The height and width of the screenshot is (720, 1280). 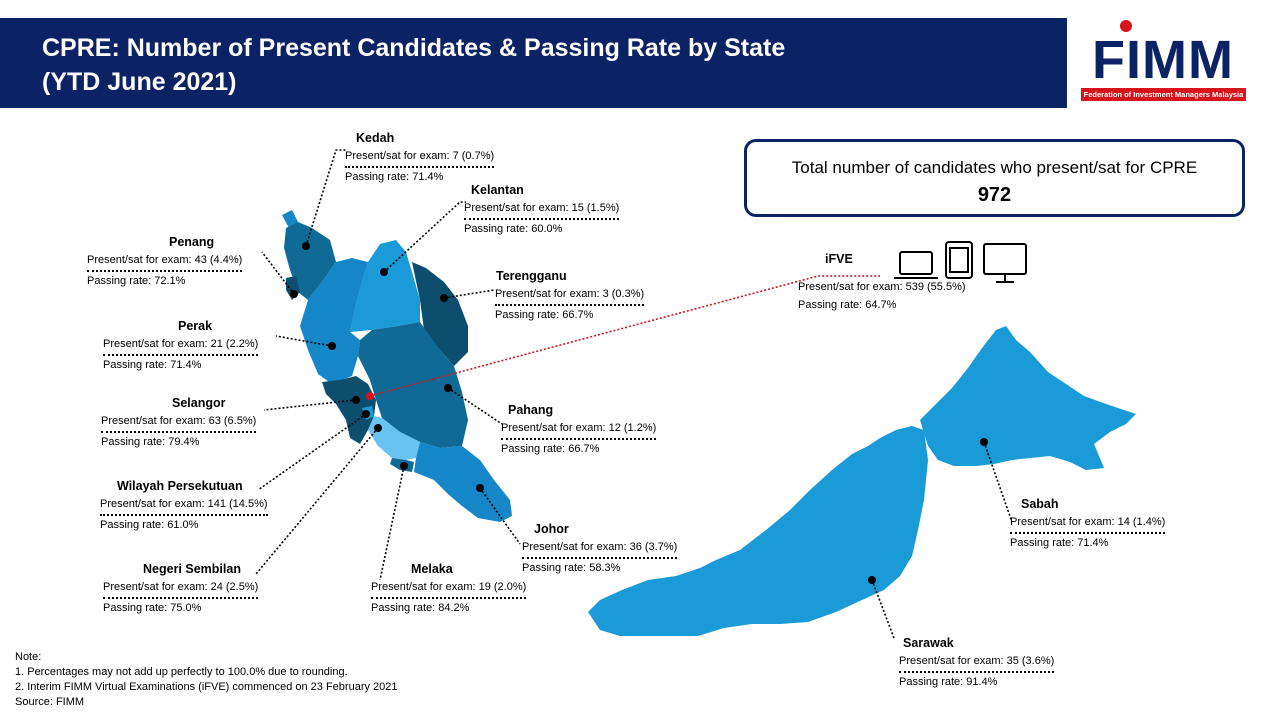 I want to click on leader-kelantan, so click(x=424, y=237).